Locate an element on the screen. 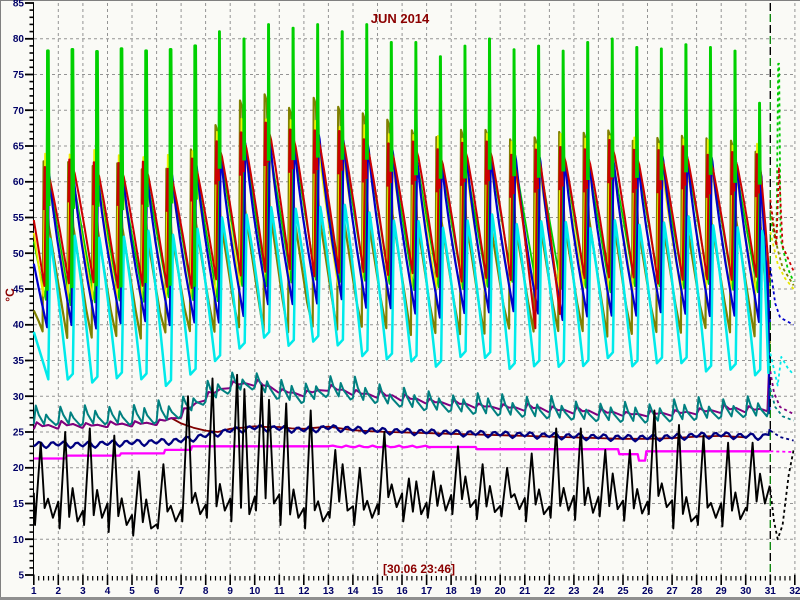 The image size is (800, 600). svg-text: 55 is located at coordinates (19, 218).